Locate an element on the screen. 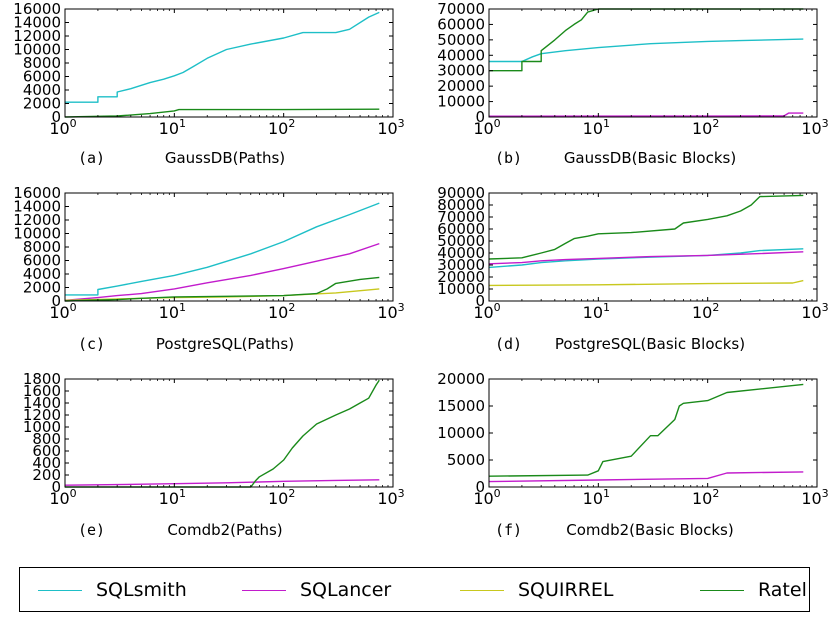 The image size is (830, 622). legend-label-ratel: Ratel is located at coordinates (782, 590).